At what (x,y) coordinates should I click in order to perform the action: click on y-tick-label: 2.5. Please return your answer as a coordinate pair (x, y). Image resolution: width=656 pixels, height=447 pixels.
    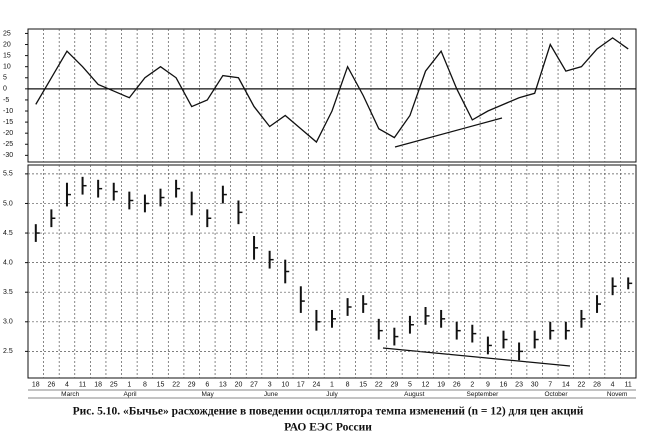
    Looking at the image, I should click on (8, 351).